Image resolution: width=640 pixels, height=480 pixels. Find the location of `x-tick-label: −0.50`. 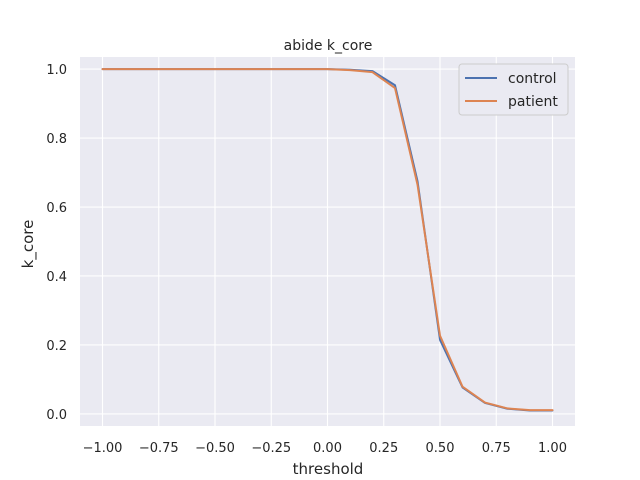

x-tick-label: −0.50 is located at coordinates (215, 448).